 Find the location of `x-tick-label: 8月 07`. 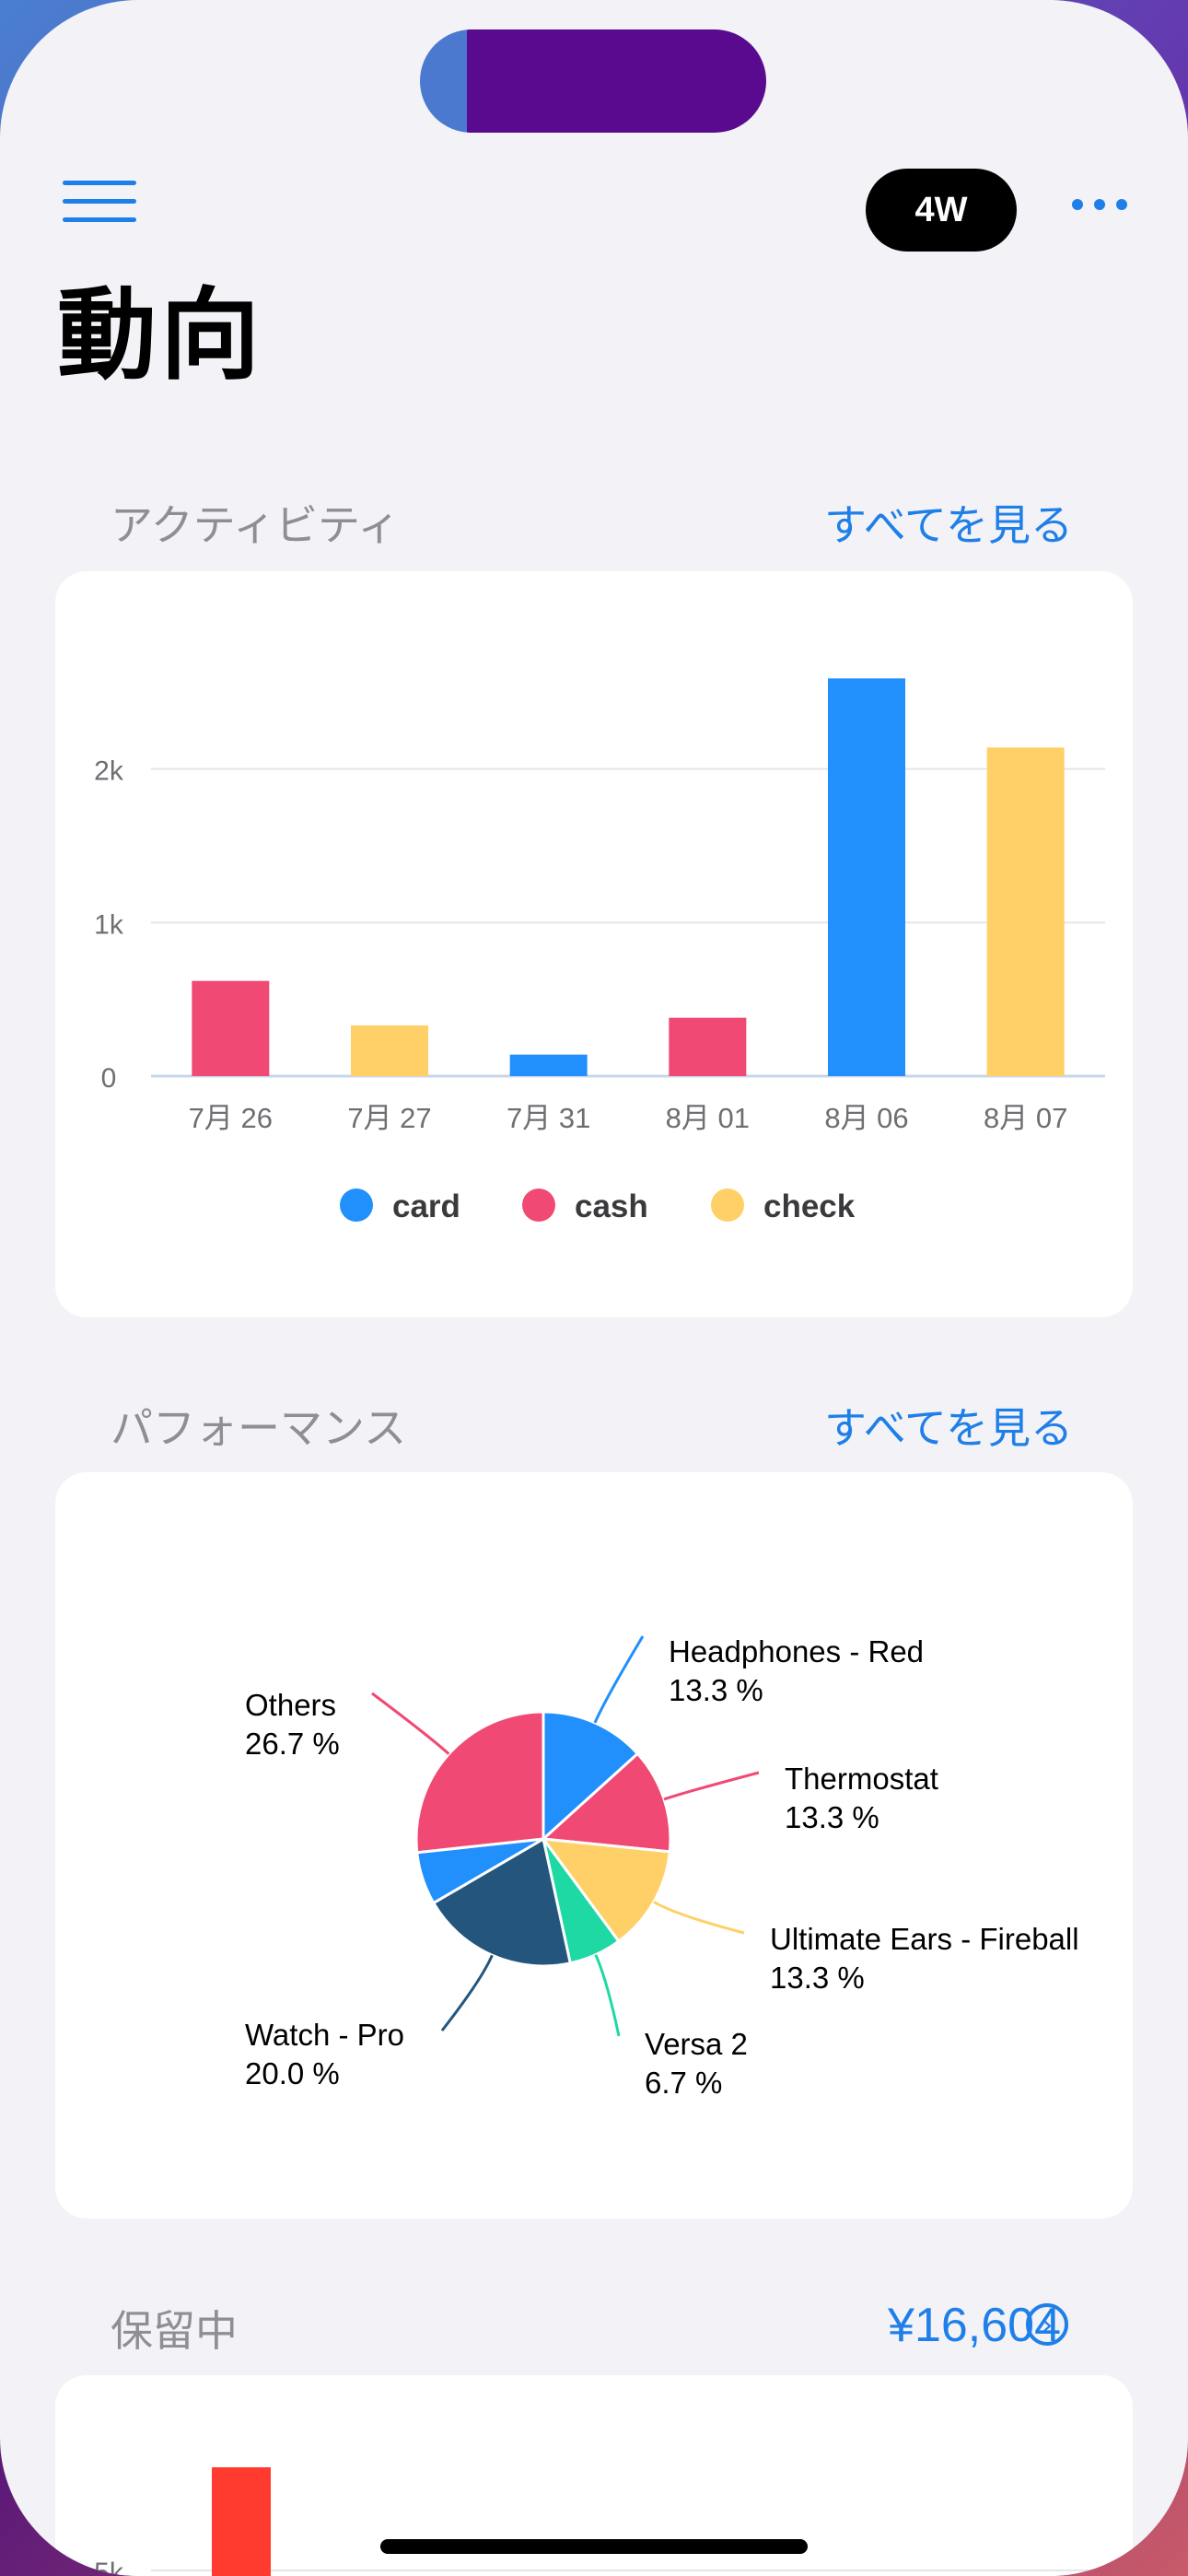

x-tick-label: 8月 07 is located at coordinates (1026, 1118).